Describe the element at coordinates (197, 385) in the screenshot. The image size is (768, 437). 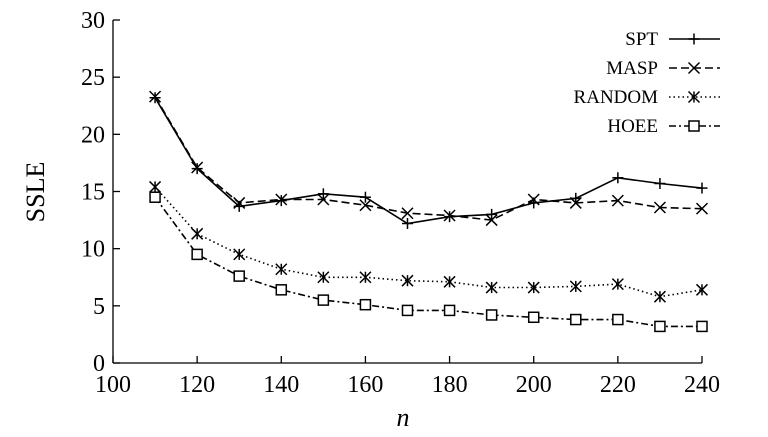
I see `x-tick-label: 120` at that location.